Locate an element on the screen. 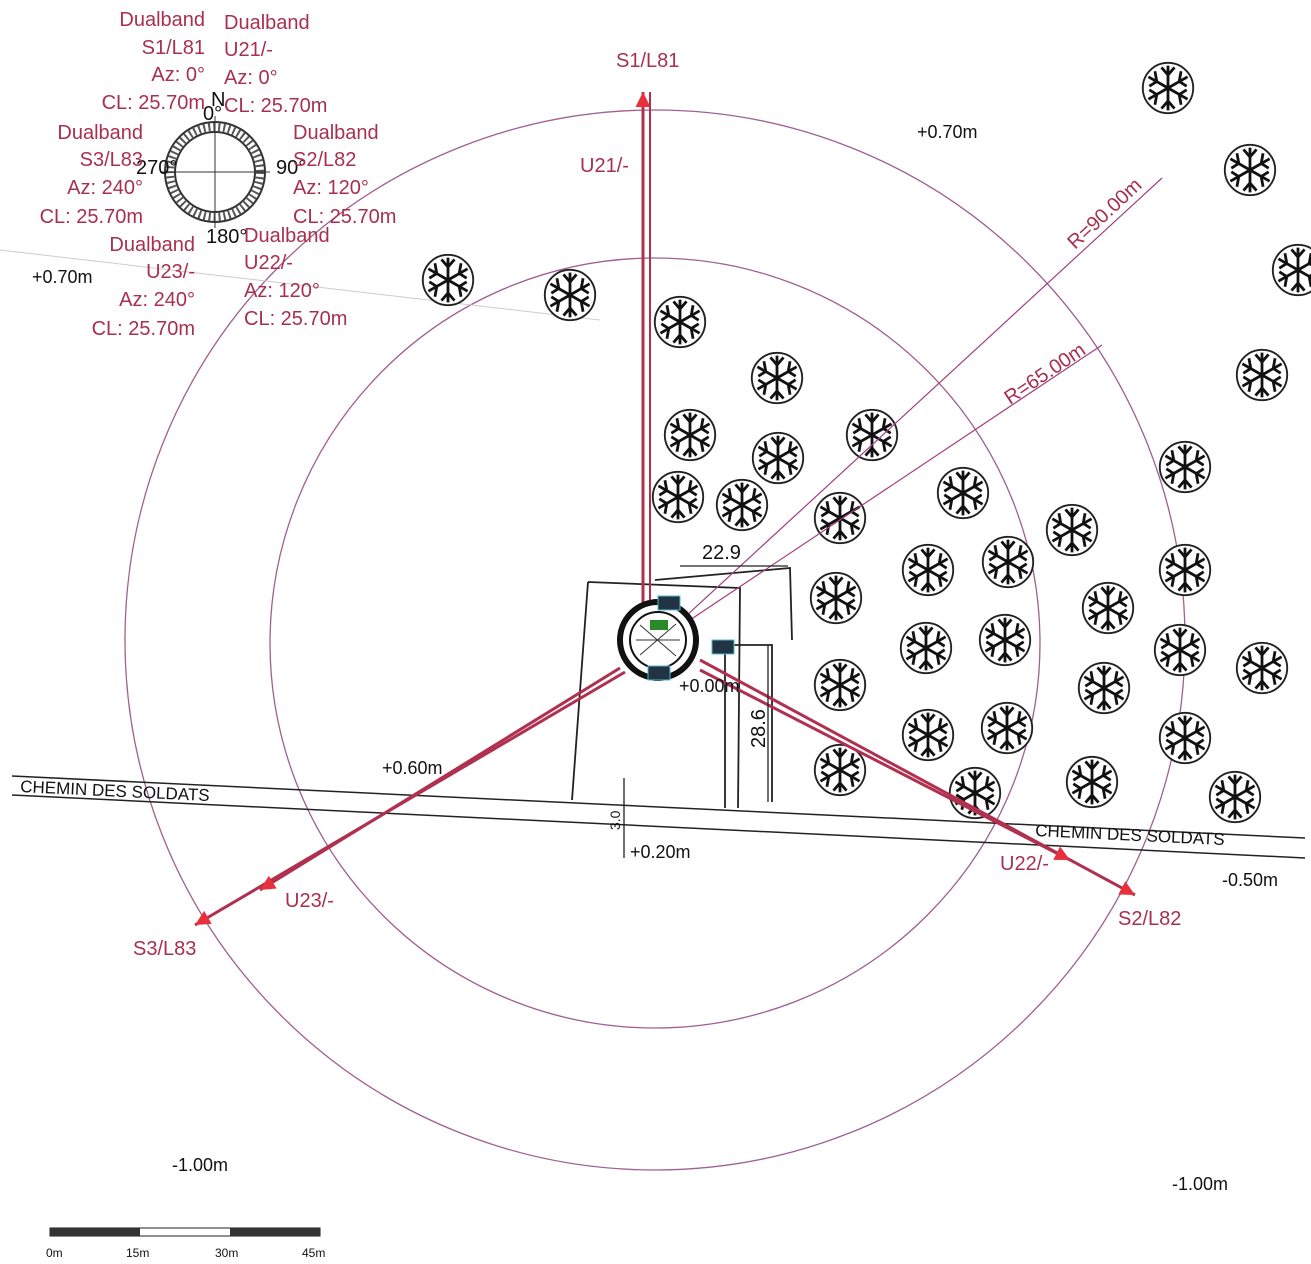  dimension: 3.0 is located at coordinates (615, 820).